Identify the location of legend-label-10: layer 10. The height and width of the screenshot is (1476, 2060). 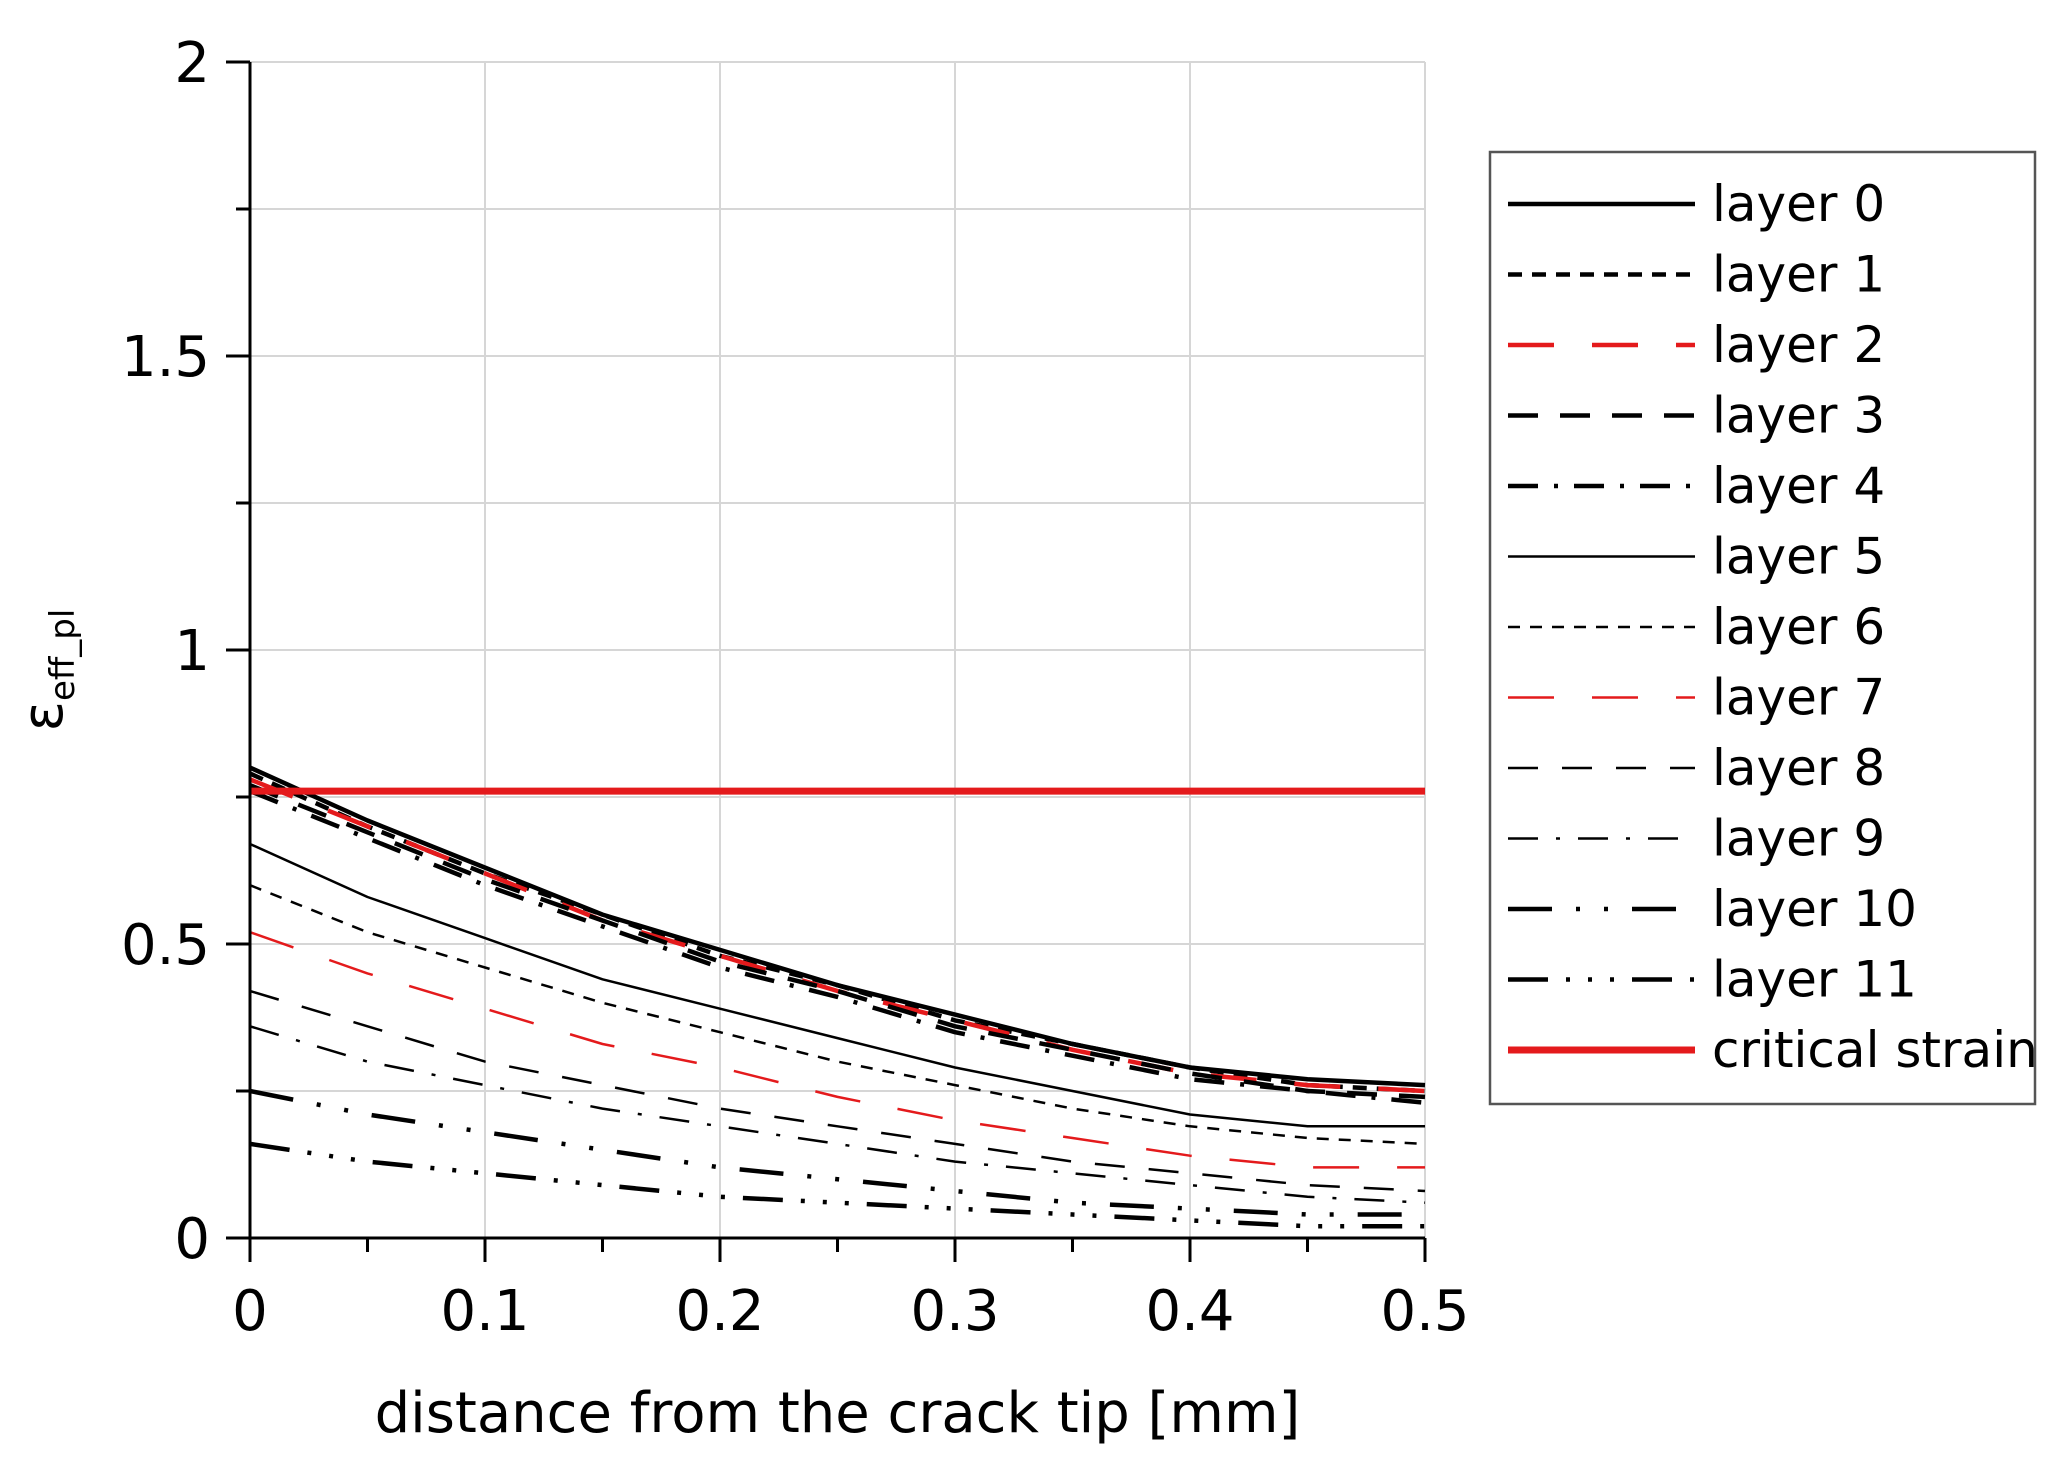
(1814, 909).